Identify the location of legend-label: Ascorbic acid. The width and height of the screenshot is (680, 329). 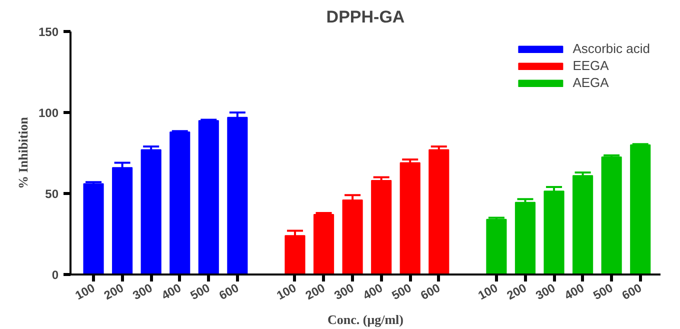
(611, 48).